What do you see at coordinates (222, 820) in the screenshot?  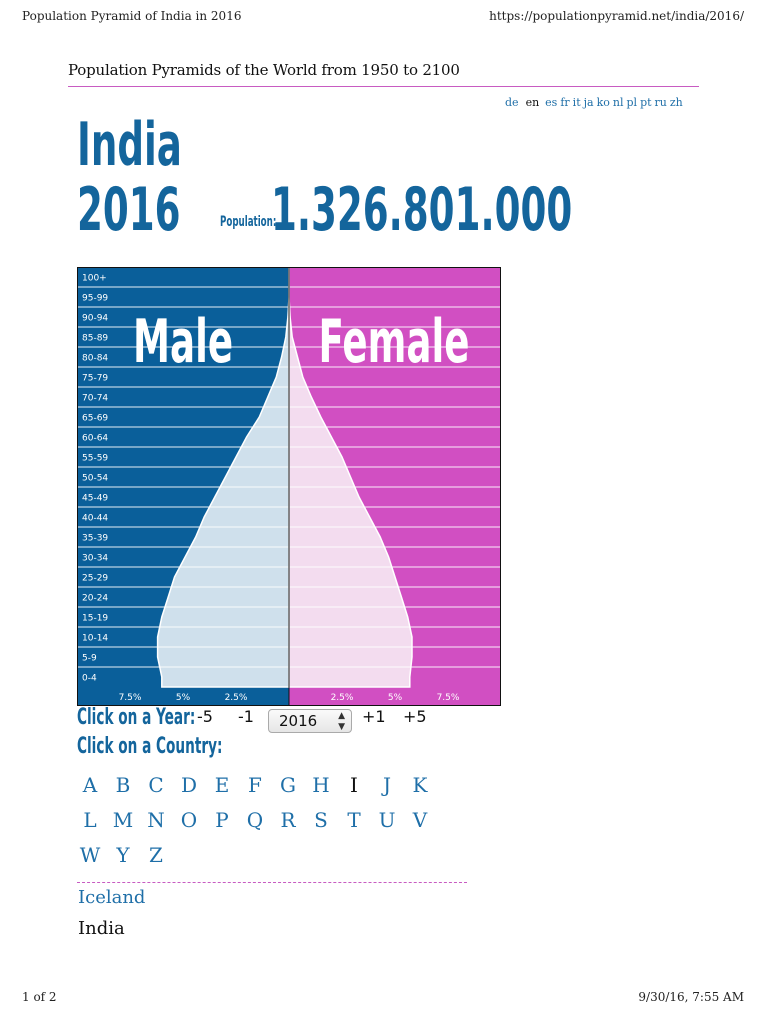 I see `letter-link-p: P` at bounding box center [222, 820].